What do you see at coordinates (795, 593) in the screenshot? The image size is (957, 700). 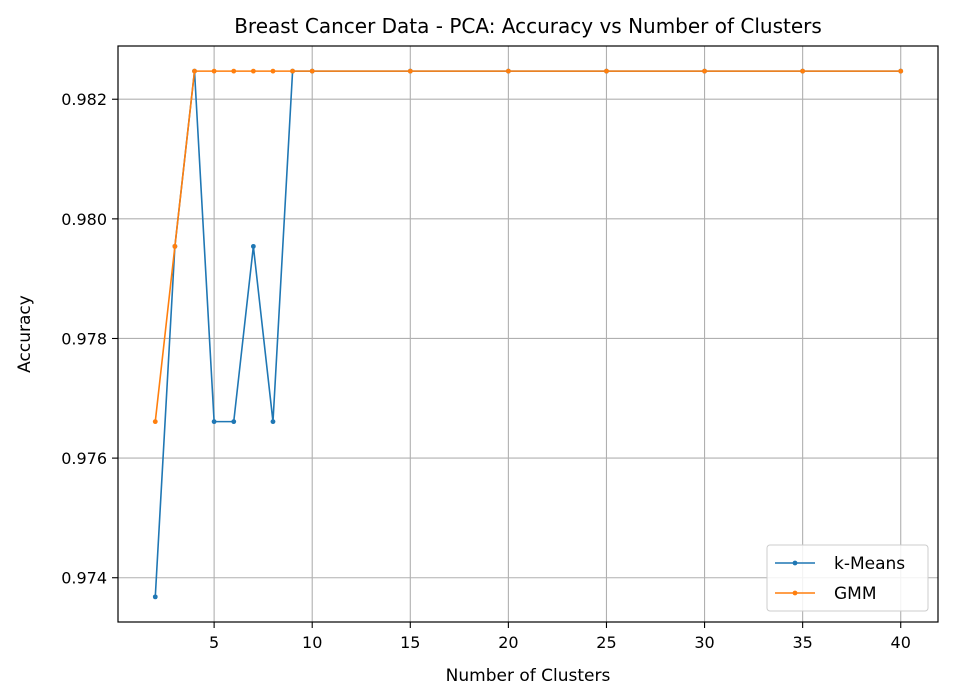 I see `legend-marker-gmm` at bounding box center [795, 593].